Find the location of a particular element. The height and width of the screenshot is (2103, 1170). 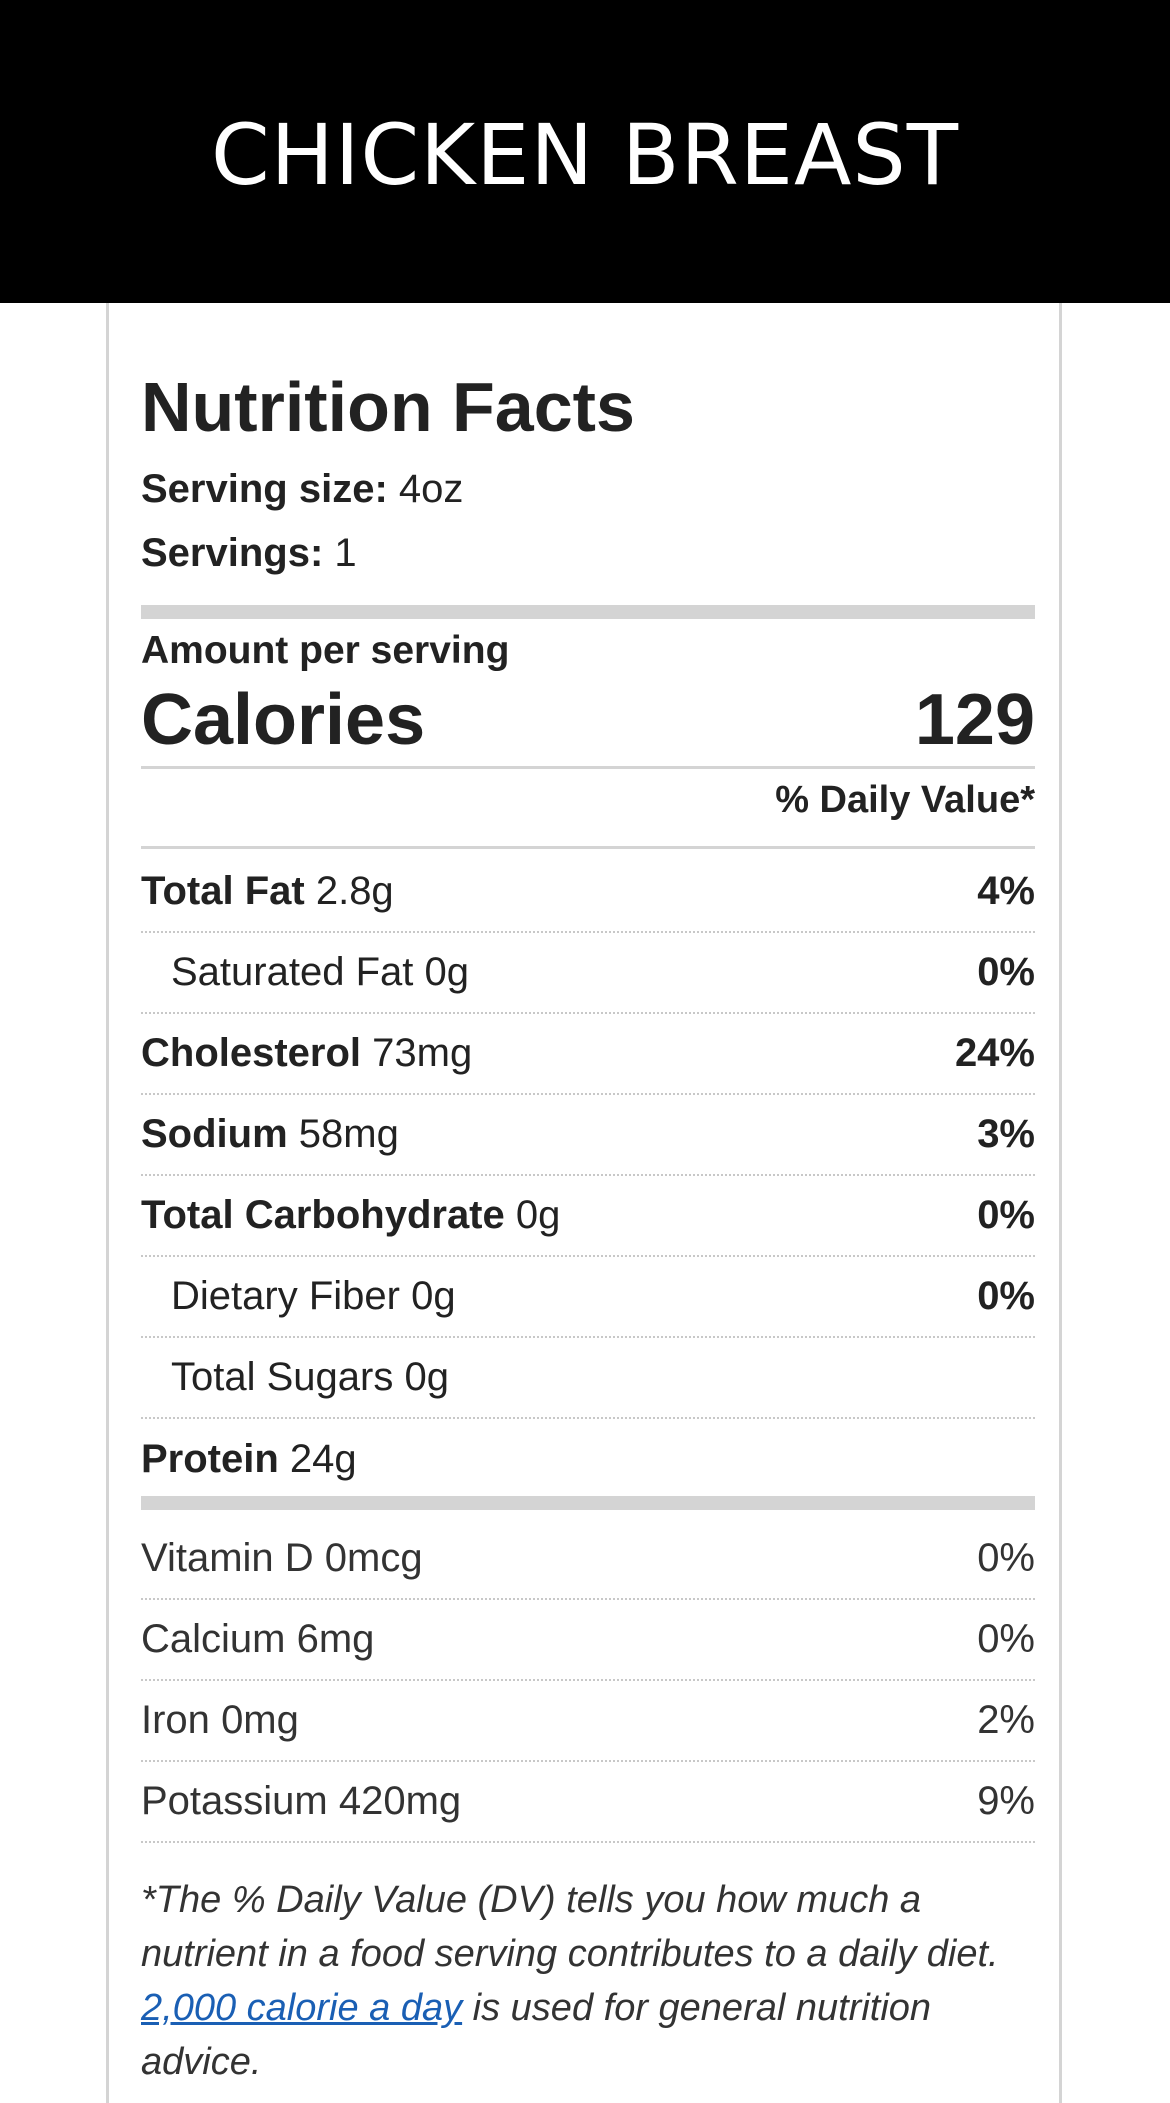

serving-size-value: 4oz is located at coordinates (431, 489).